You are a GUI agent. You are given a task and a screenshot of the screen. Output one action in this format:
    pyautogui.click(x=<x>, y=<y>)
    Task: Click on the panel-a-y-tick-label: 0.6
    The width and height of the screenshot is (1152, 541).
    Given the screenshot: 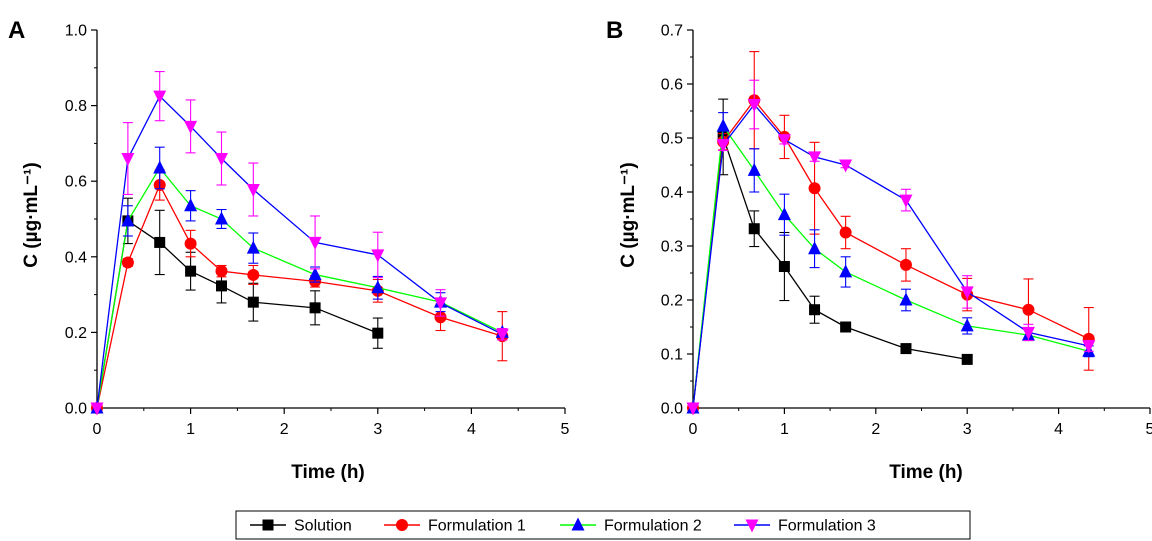 What is the action you would take?
    pyautogui.click(x=76, y=182)
    